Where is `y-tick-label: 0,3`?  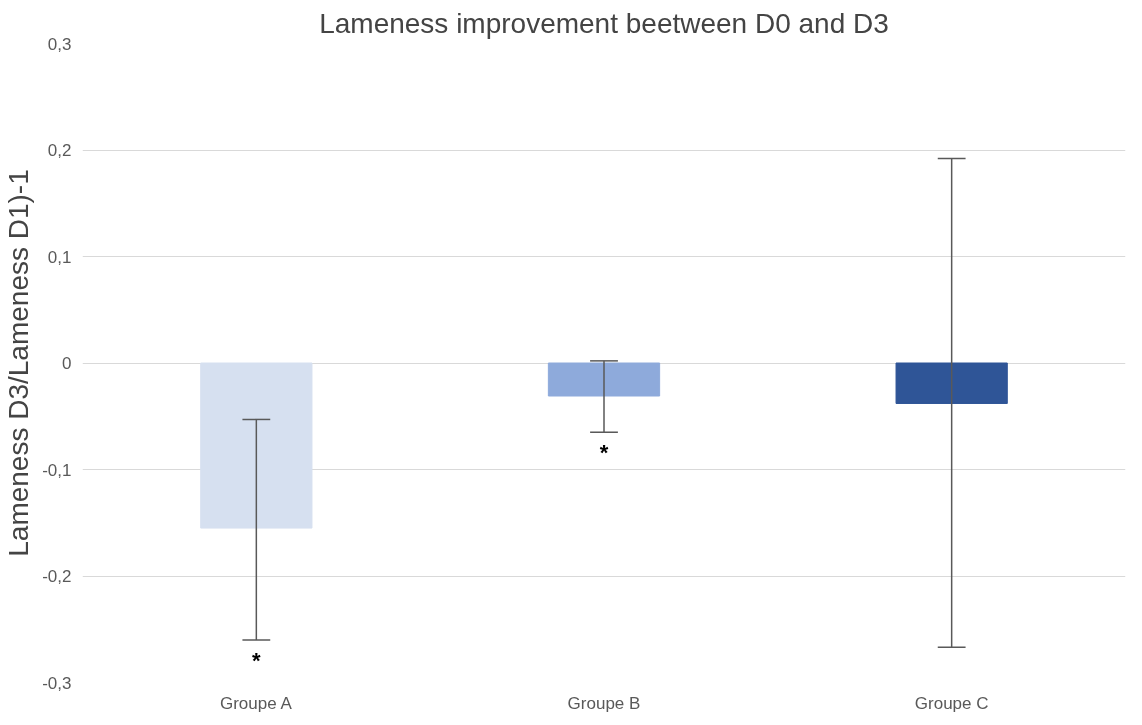 y-tick-label: 0,3 is located at coordinates (59, 44).